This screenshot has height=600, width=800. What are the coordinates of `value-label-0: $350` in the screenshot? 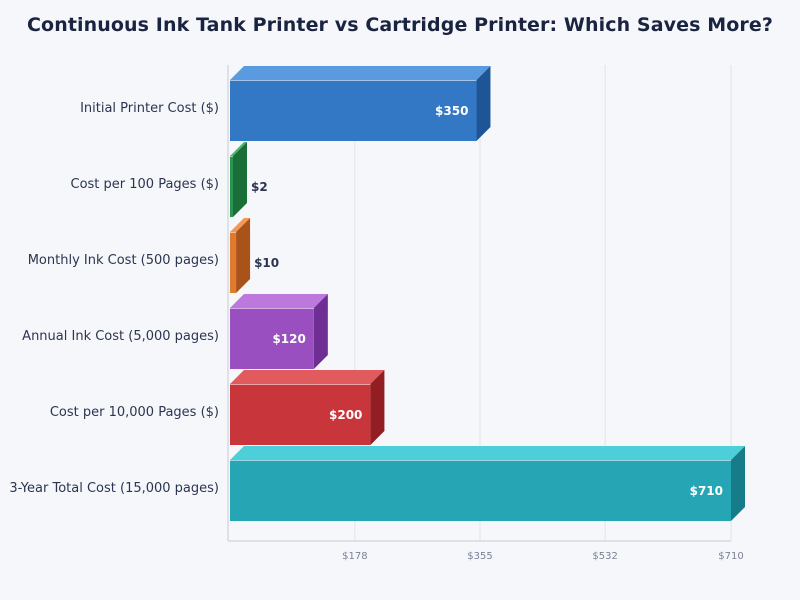 It's located at (451, 111).